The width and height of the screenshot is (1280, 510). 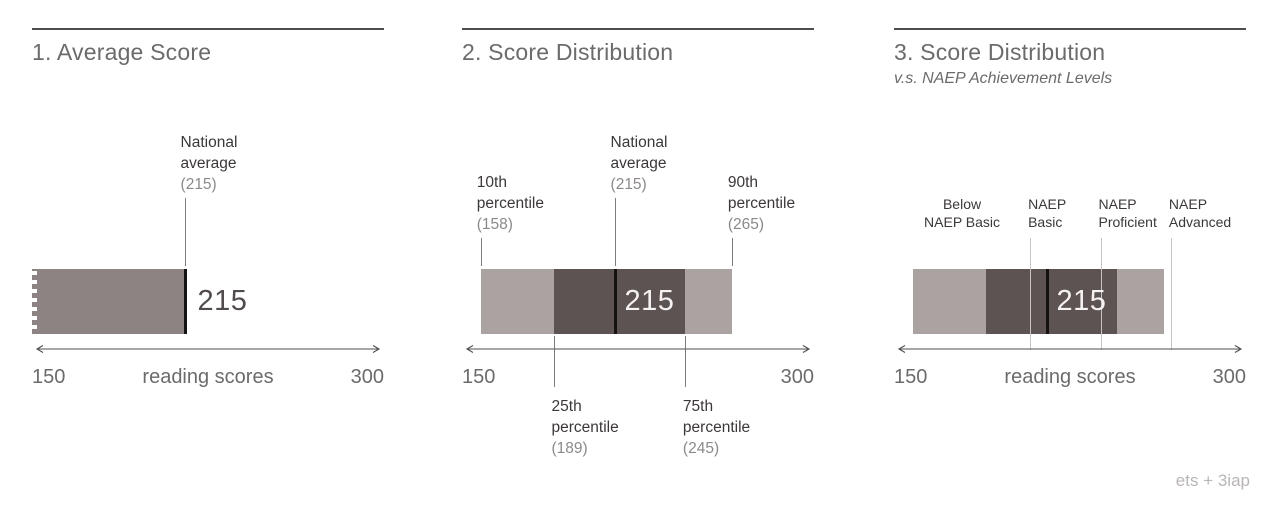 What do you see at coordinates (962, 213) in the screenshot?
I see `naep-level-label: Below NAEP Basic` at bounding box center [962, 213].